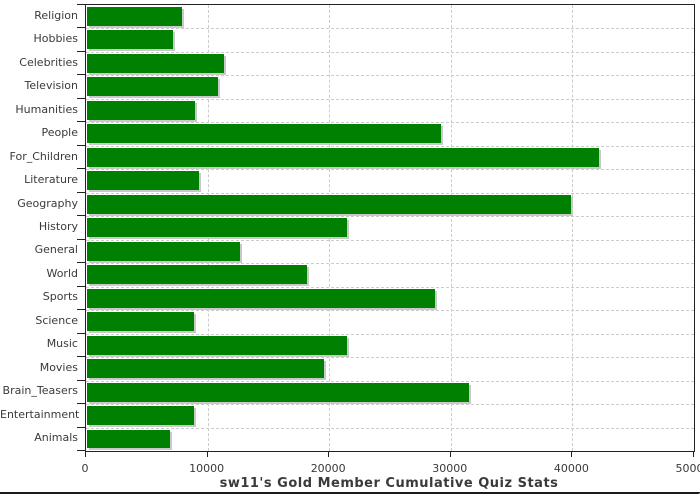 The width and height of the screenshot is (700, 500). What do you see at coordinates (62, 344) in the screenshot?
I see `category-label: Music` at bounding box center [62, 344].